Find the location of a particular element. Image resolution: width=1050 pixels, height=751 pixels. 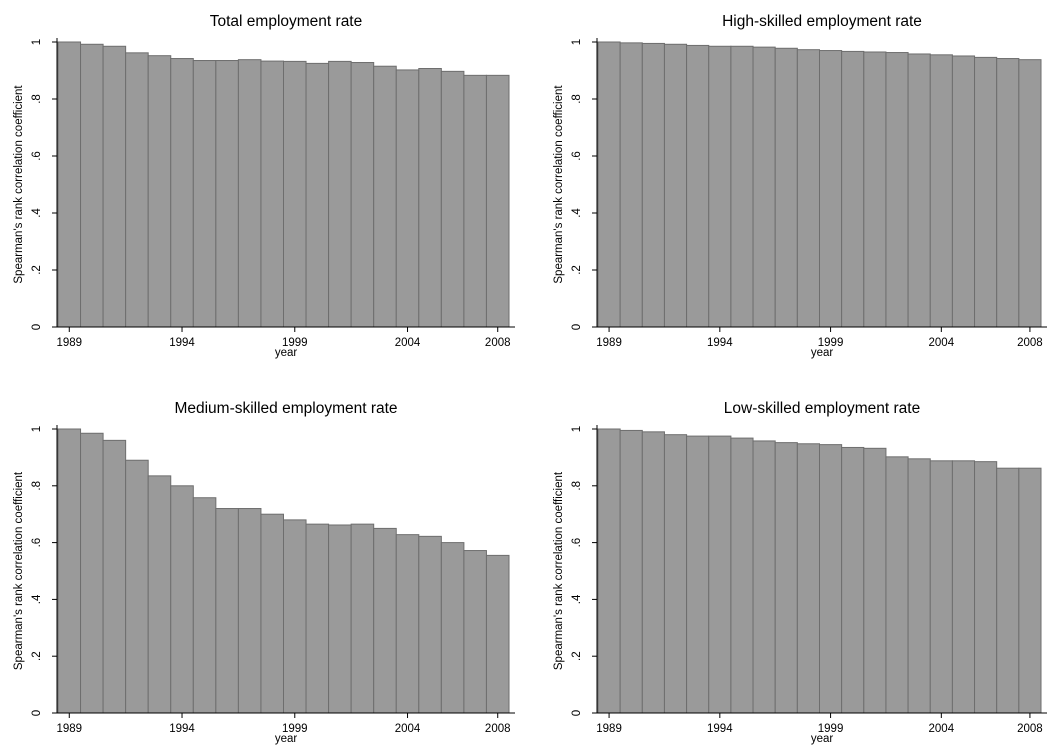

chart-title: Total employment rate is located at coordinates (286, 21).